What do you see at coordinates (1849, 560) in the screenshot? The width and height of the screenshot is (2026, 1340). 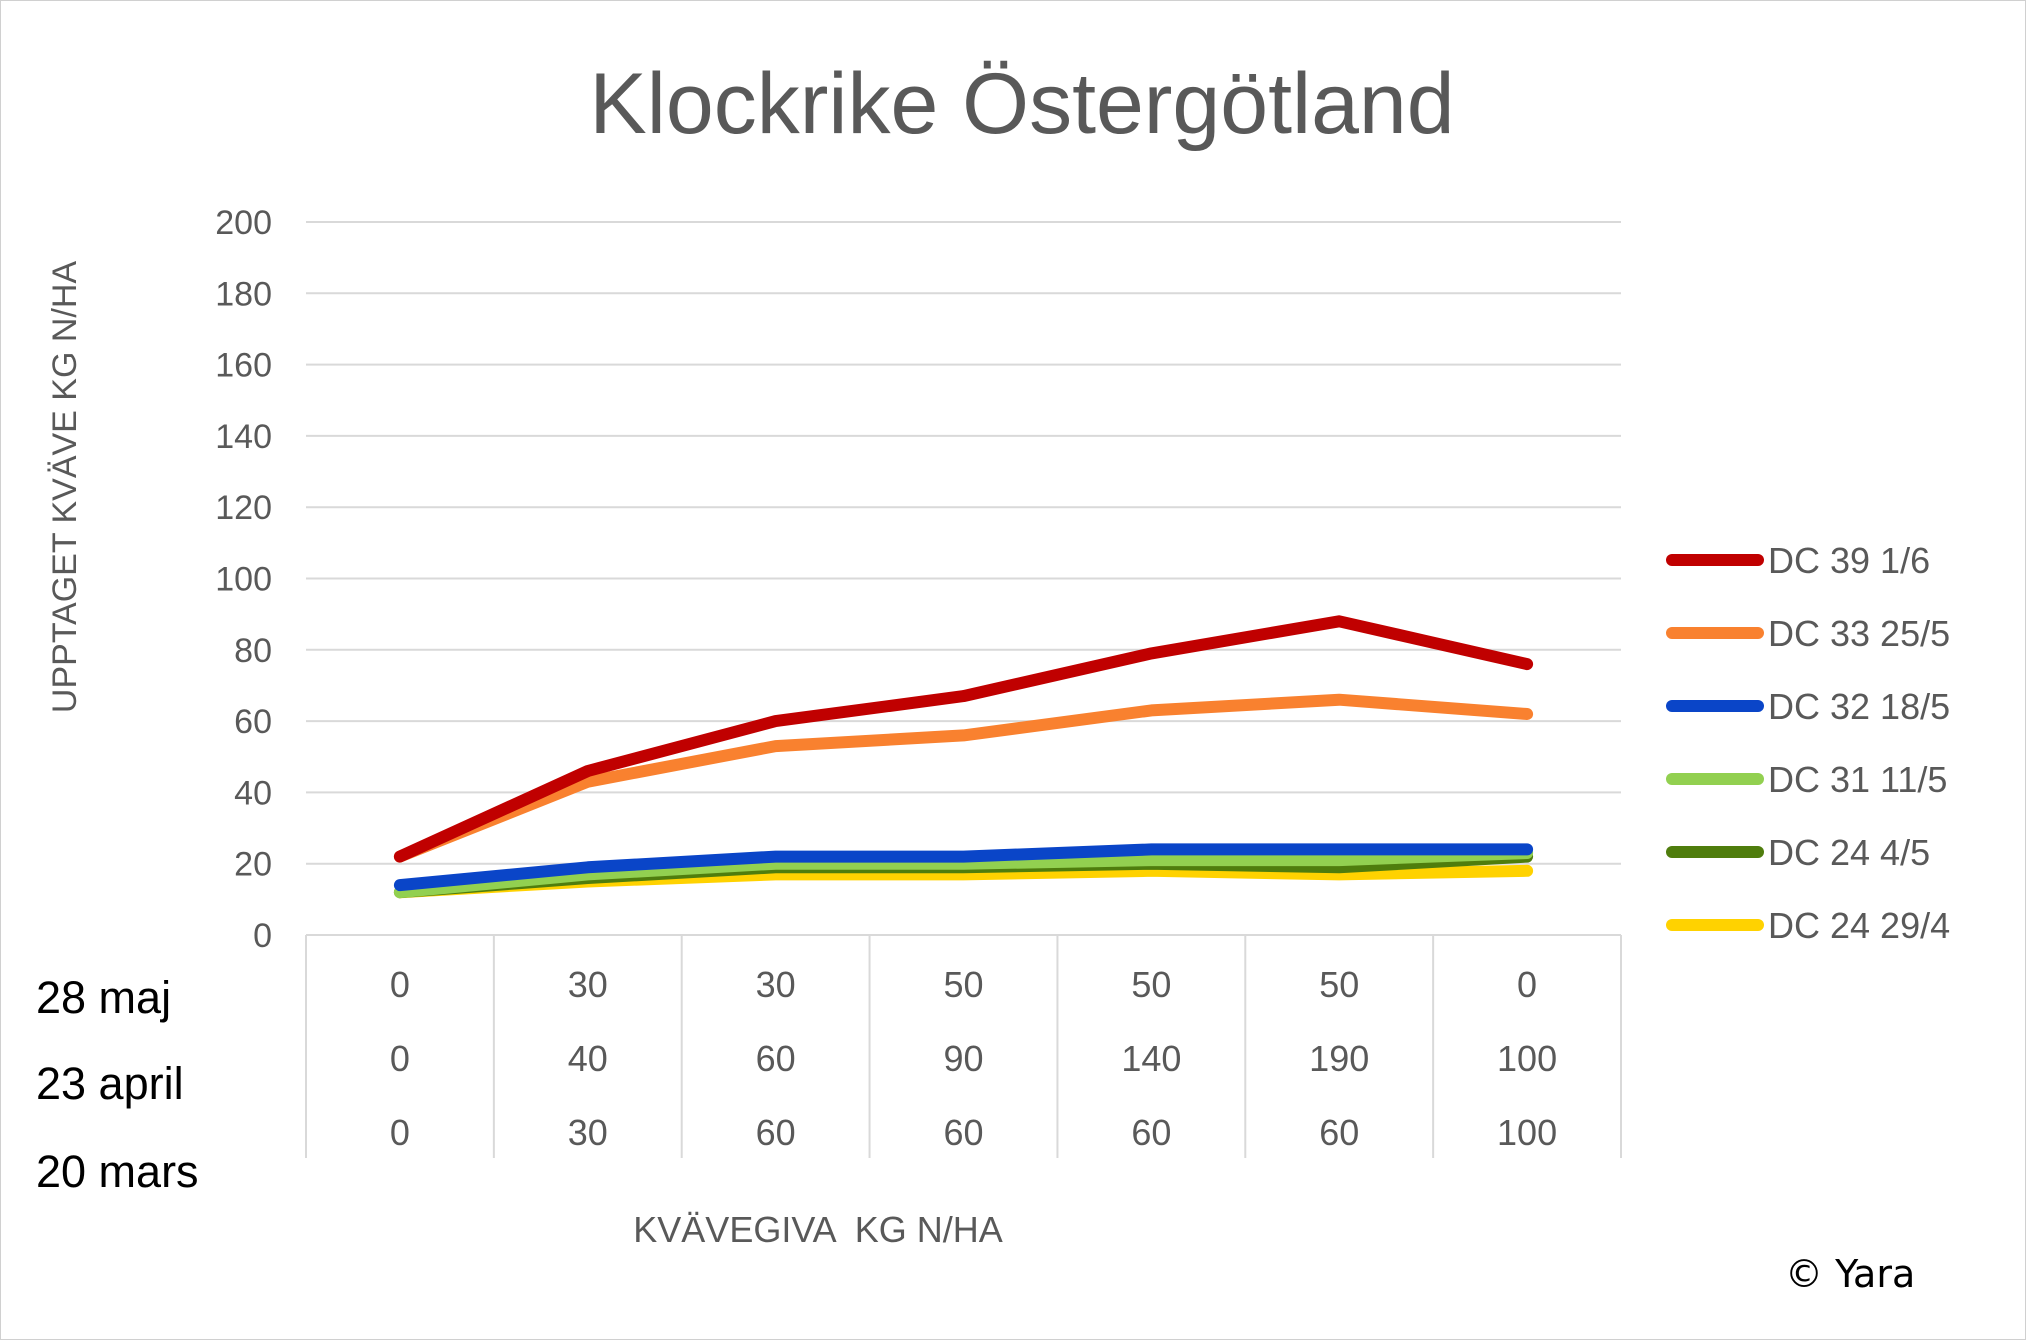 I see `legend-label: DC 39 1/6` at bounding box center [1849, 560].